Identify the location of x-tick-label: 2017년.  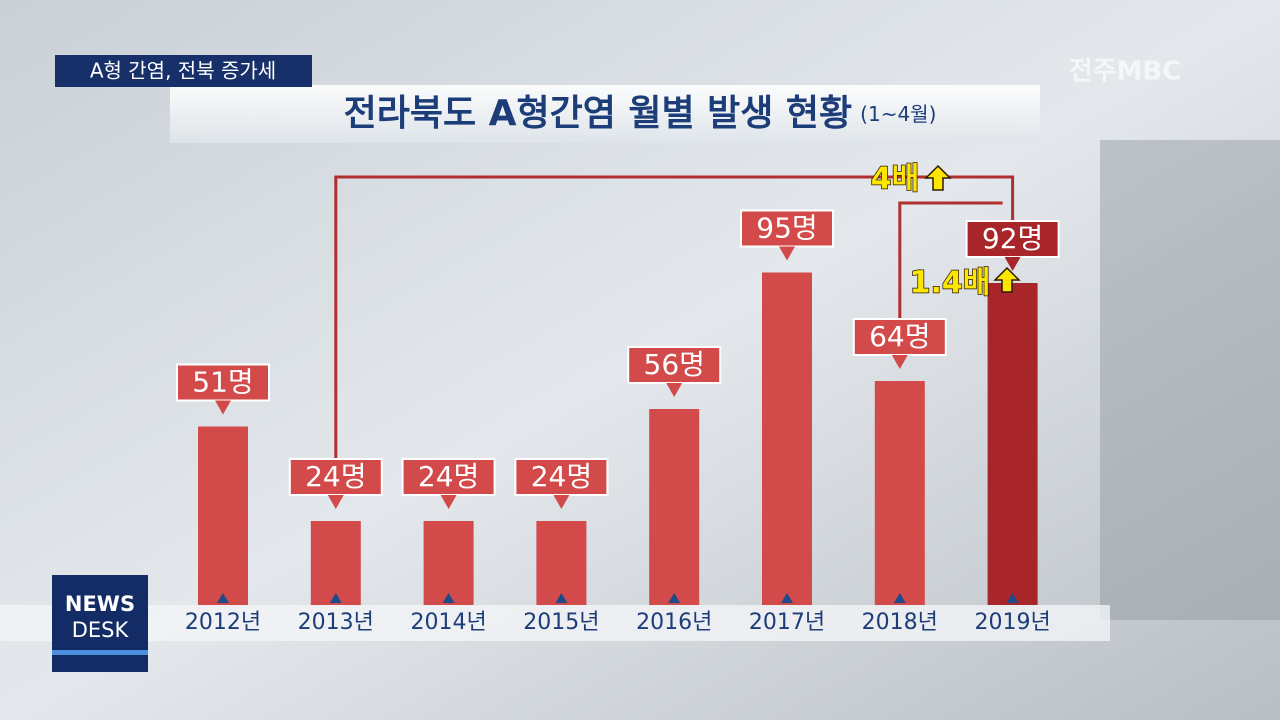
(787, 622).